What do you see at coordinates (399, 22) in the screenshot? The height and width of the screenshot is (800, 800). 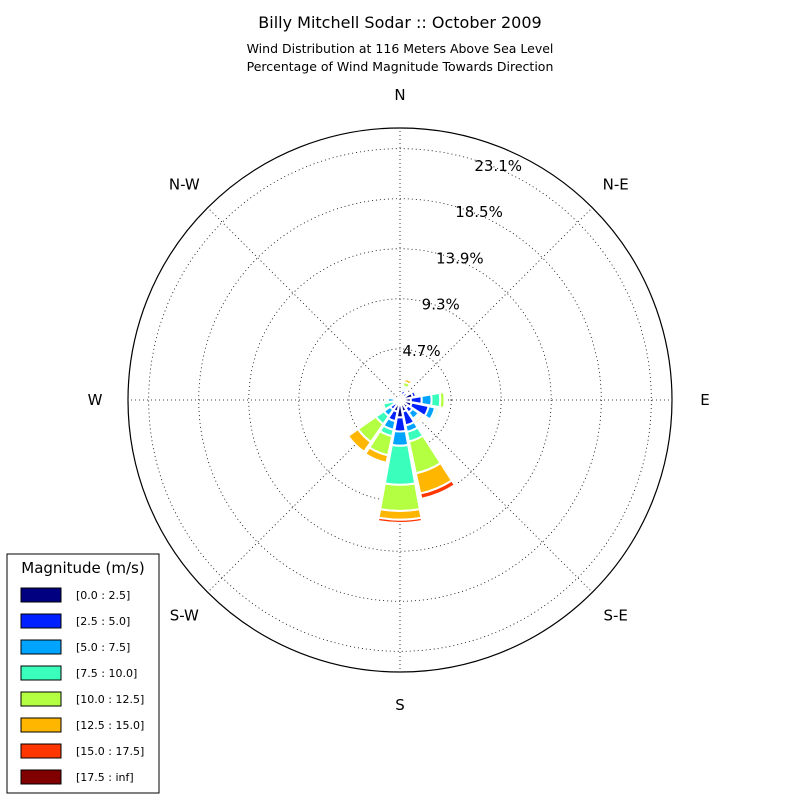 I see `chart-title: Billy Mitchell Sodar :: October 2009` at bounding box center [399, 22].